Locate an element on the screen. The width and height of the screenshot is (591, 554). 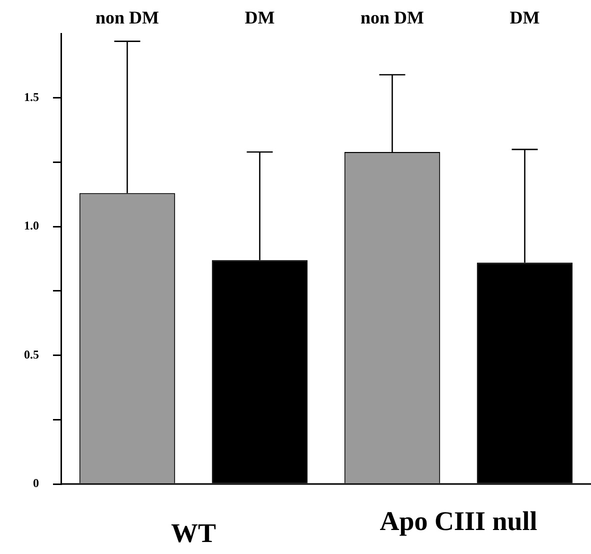
y-tick-label: 0 is located at coordinates (36, 483).